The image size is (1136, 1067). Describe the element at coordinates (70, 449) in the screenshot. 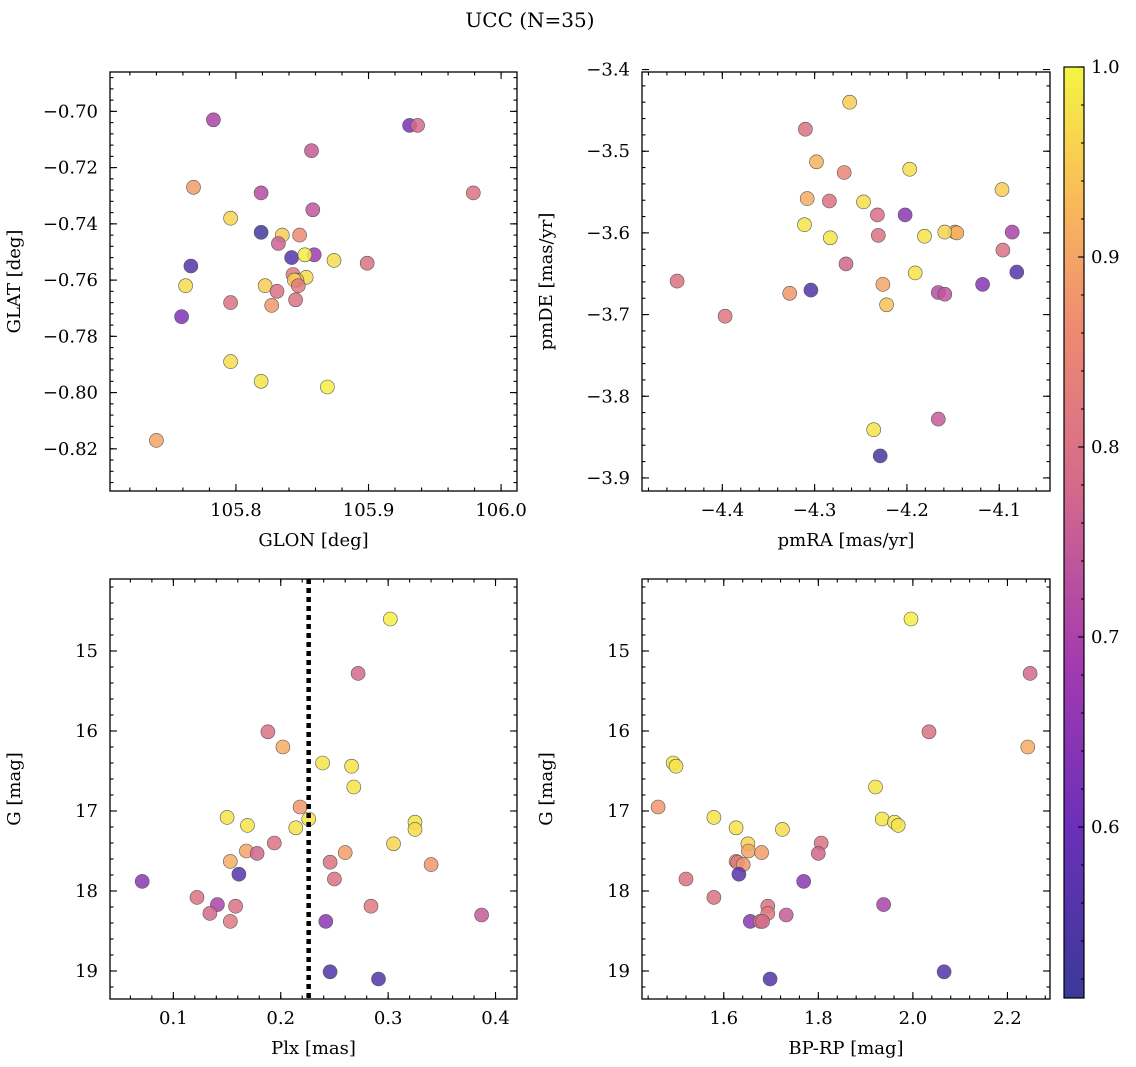

I see `y-tick-label: −0.82` at that location.